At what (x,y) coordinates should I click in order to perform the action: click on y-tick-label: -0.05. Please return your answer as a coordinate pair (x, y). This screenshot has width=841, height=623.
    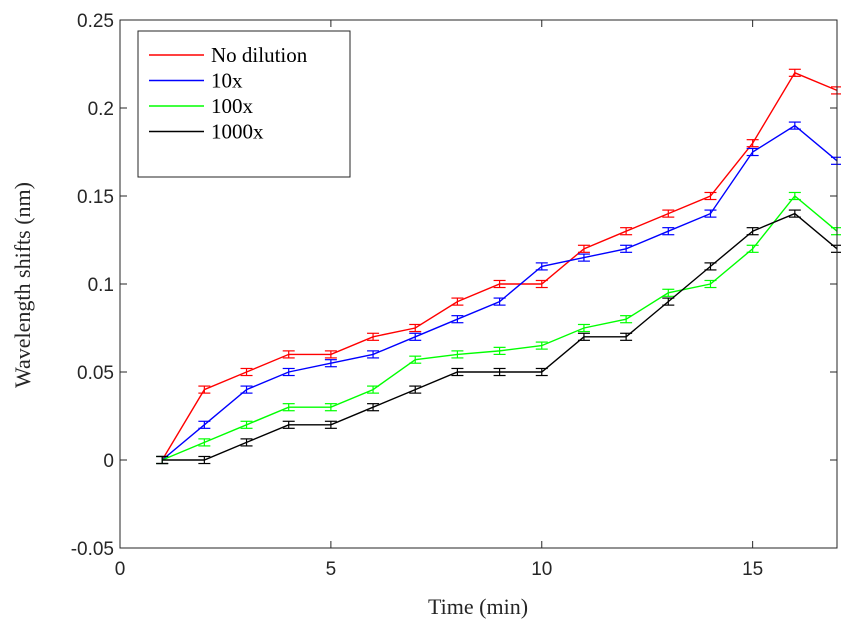
    Looking at the image, I should click on (92, 549).